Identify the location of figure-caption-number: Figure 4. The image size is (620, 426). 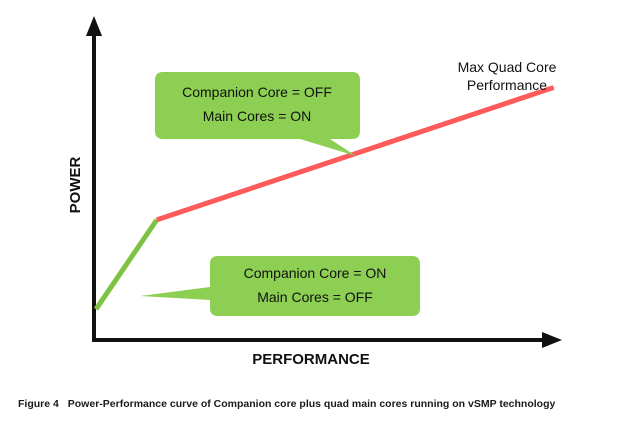
(38, 404).